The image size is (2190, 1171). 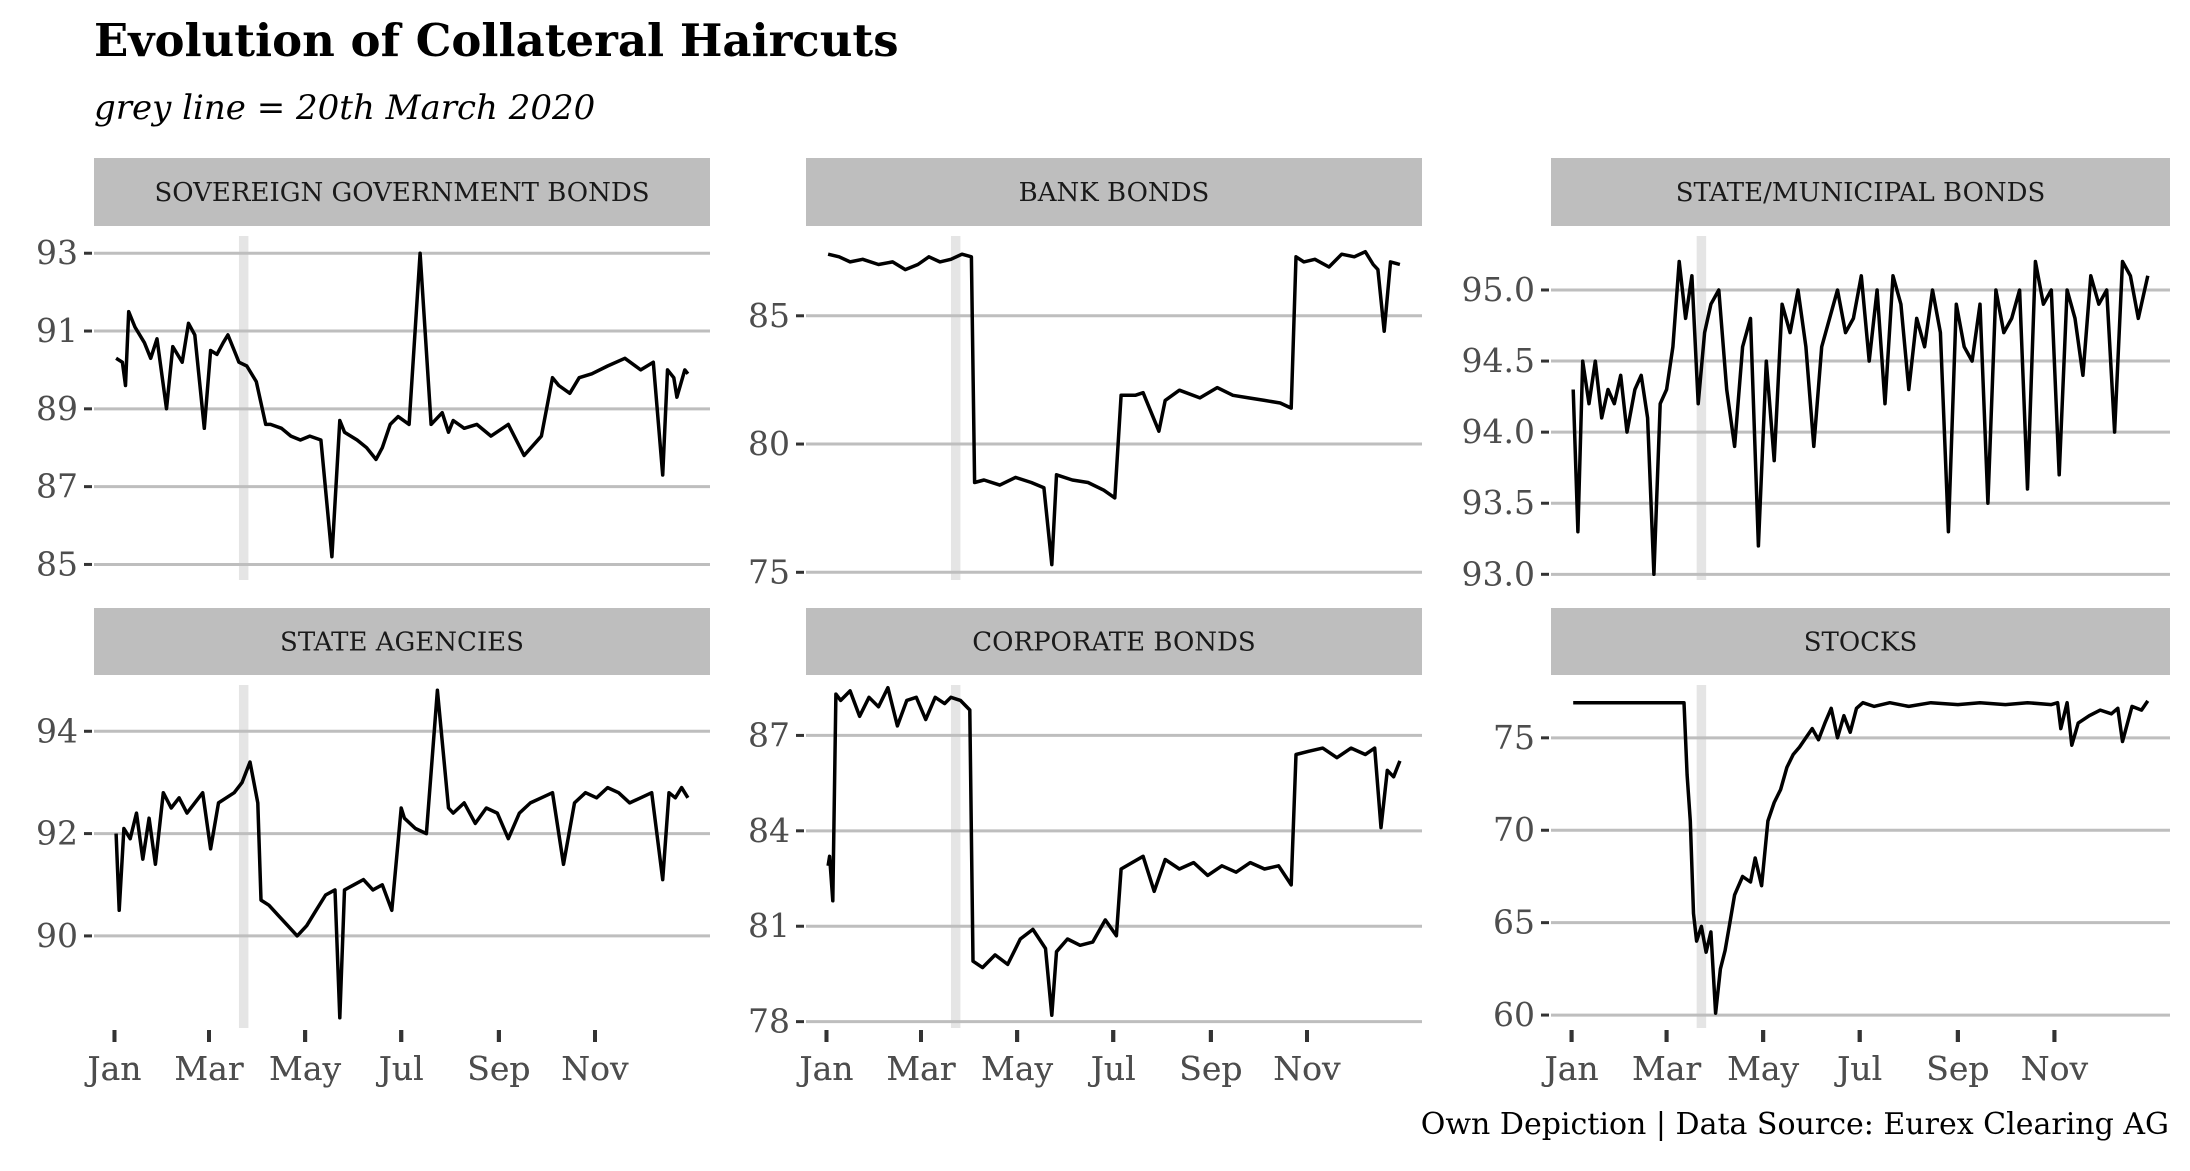 I want to click on y-tick-label: 93.0, so click(x=1498, y=573).